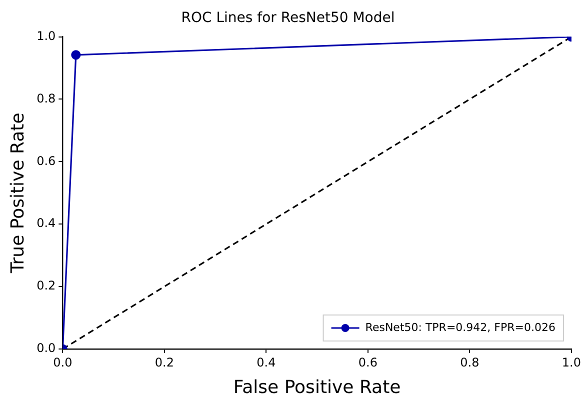 The height and width of the screenshot is (405, 584). Describe the element at coordinates (266, 362) in the screenshot. I see `x-tick-label: 0.4` at that location.